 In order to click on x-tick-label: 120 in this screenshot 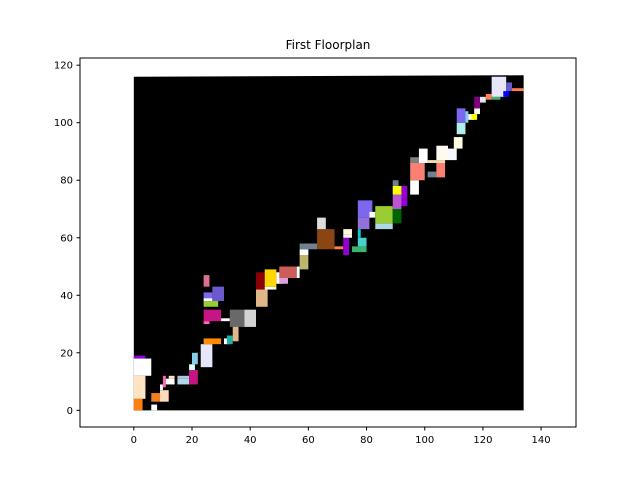, I will do `click(482, 440)`.